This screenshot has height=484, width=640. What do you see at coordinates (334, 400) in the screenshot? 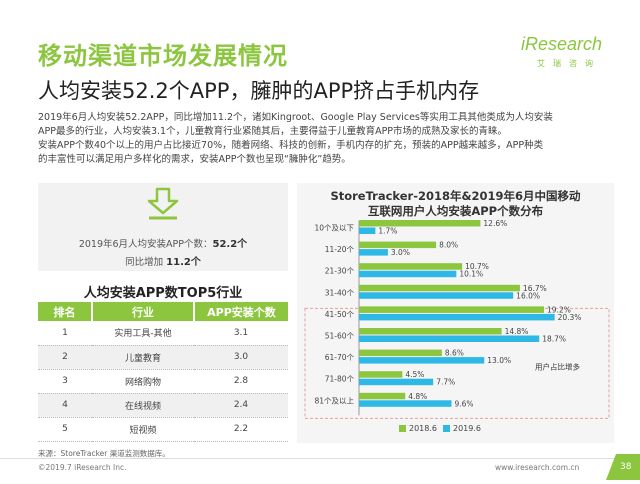
I see `category-label: 81个及以上` at bounding box center [334, 400].